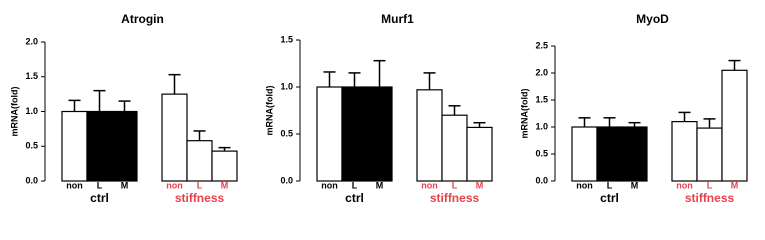 The image size is (765, 240). Describe the element at coordinates (652, 19) in the screenshot. I see `chart-title: MyoD` at that location.